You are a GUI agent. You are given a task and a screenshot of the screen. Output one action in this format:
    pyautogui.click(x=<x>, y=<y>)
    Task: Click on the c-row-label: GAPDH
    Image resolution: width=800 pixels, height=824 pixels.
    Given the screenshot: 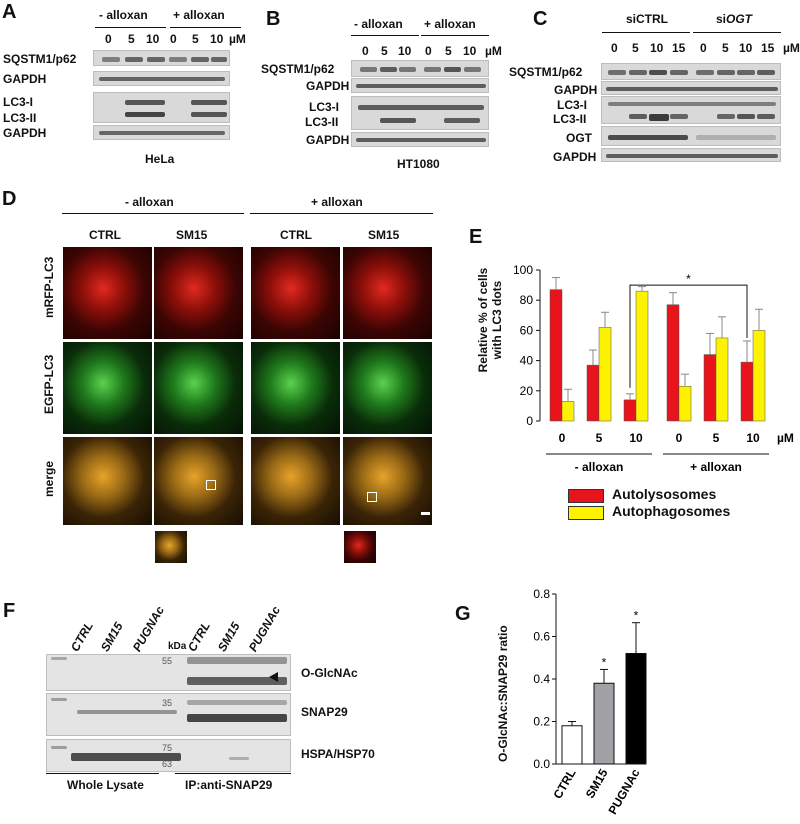 What is the action you would take?
    pyautogui.click(x=576, y=90)
    